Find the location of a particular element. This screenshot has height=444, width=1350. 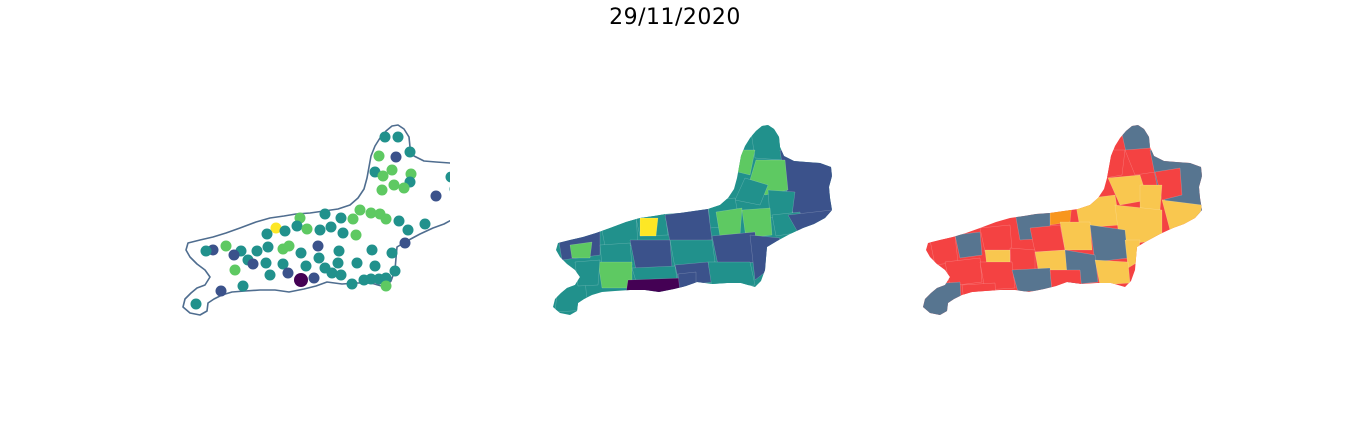

municipality-points is located at coordinates (320, 220).